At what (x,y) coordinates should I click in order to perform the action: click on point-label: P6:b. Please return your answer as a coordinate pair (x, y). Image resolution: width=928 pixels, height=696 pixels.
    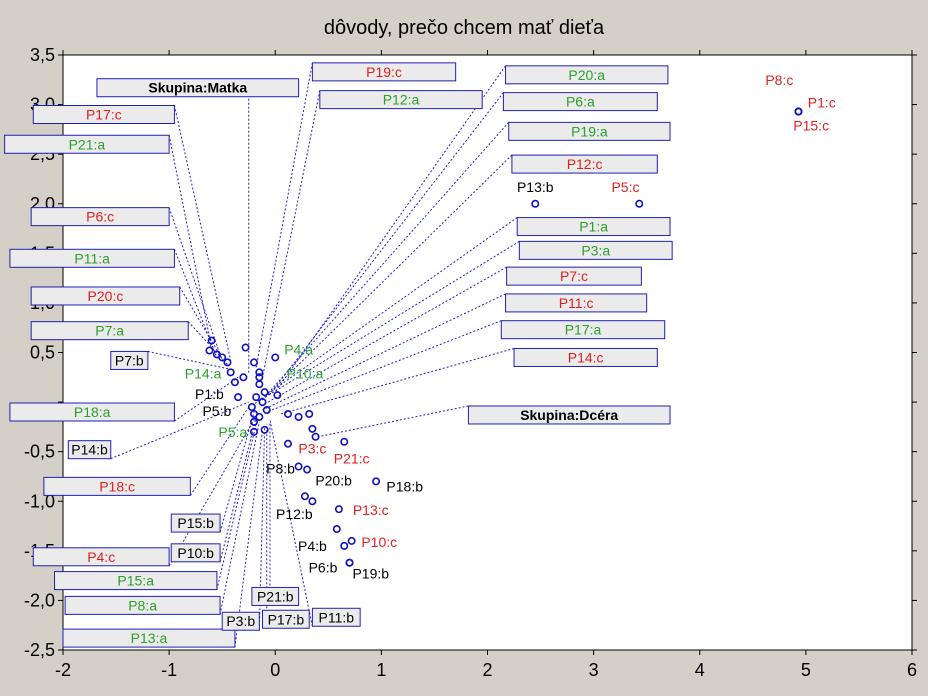
    Looking at the image, I should click on (323, 568).